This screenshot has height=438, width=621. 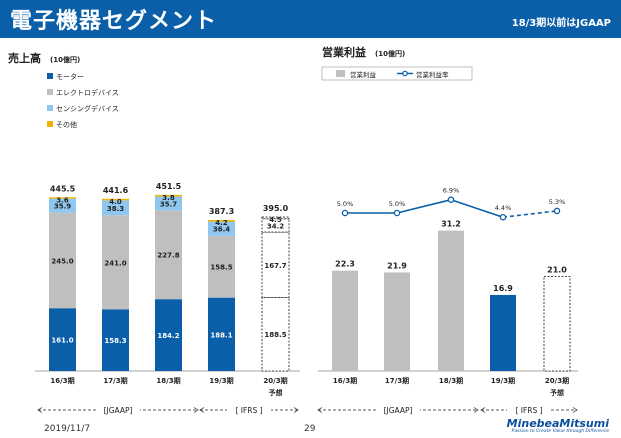 What do you see at coordinates (40, 410) in the screenshot?
I see `revenue-period-jgaap-arrow-left` at bounding box center [40, 410].